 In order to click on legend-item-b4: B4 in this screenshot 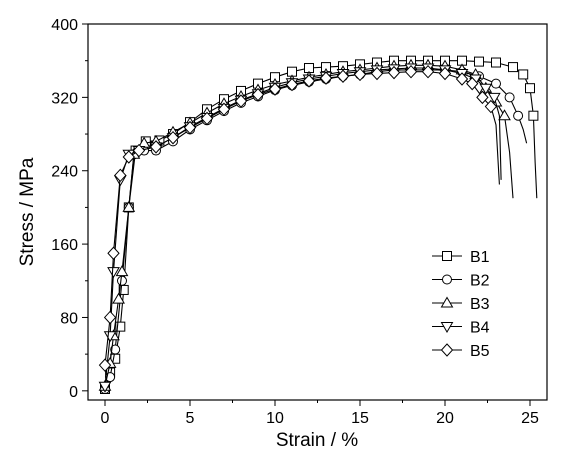, I will do `click(461, 328)`.